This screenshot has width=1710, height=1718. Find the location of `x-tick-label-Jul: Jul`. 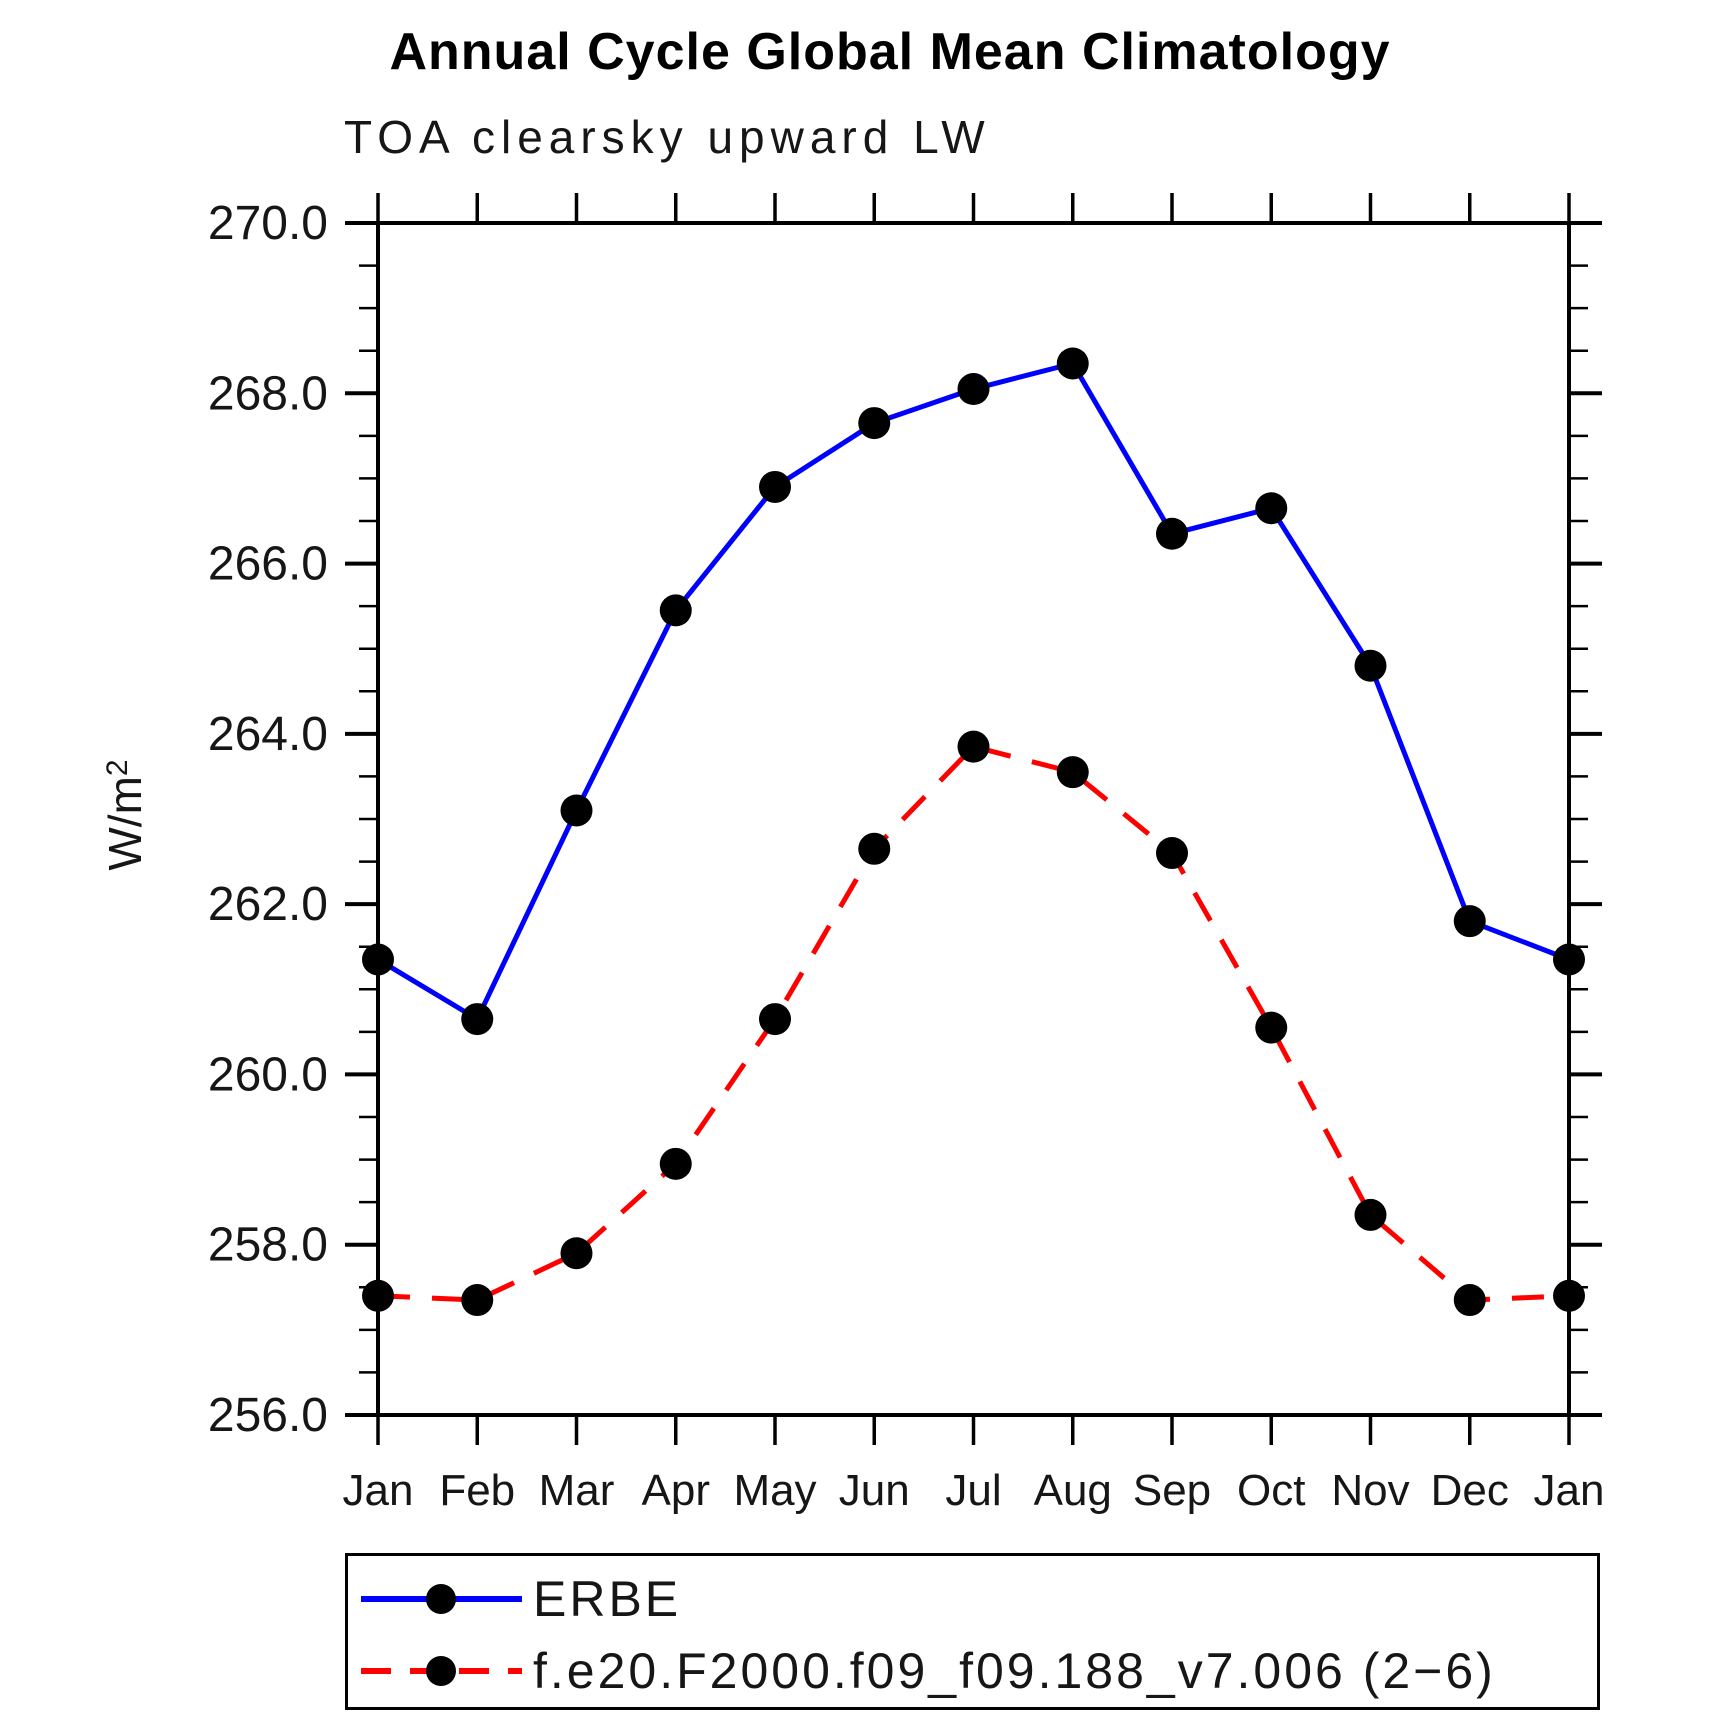

x-tick-label-Jul: Jul is located at coordinates (973, 1490).